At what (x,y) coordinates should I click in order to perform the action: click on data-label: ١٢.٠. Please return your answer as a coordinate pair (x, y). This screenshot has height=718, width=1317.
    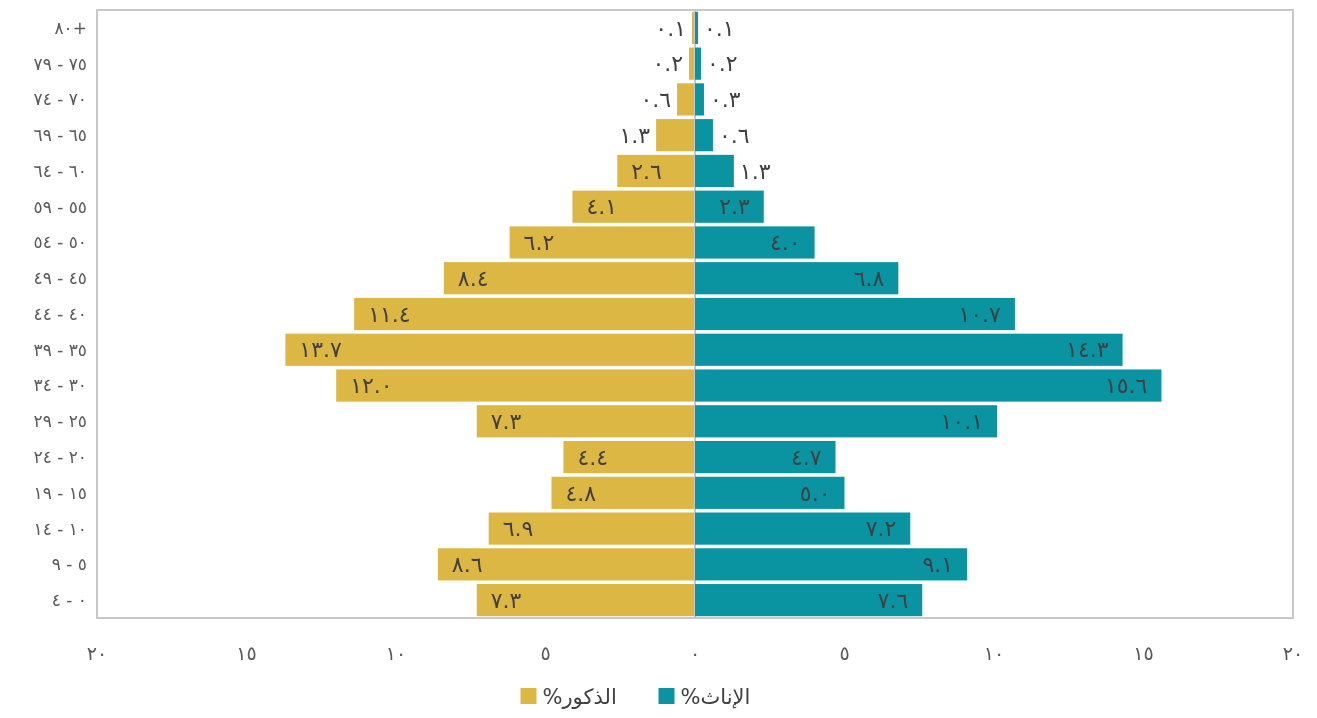
    Looking at the image, I should click on (371, 386).